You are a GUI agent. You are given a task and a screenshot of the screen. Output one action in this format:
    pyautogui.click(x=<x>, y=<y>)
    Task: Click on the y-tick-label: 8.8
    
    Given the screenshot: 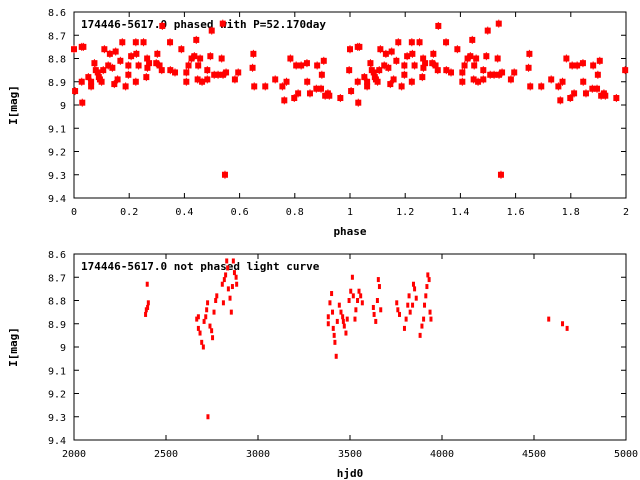 What is the action you would take?
    pyautogui.click(x=57, y=60)
    